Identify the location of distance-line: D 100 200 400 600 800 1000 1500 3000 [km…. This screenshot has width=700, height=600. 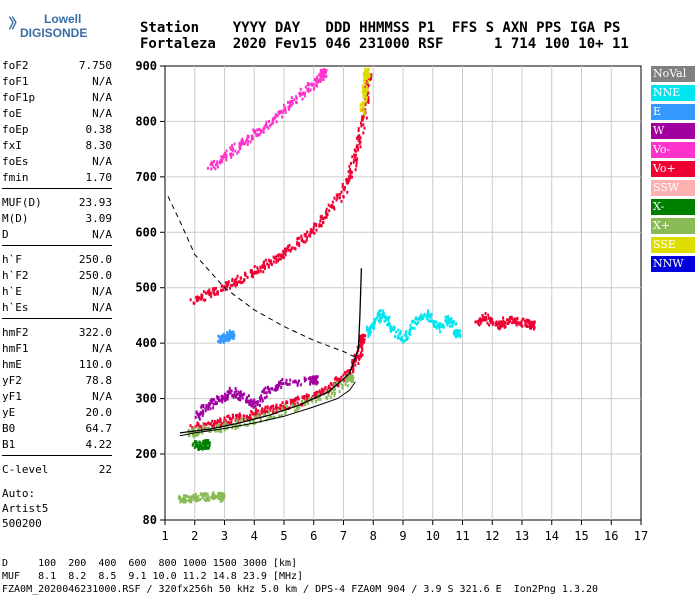
(150, 563).